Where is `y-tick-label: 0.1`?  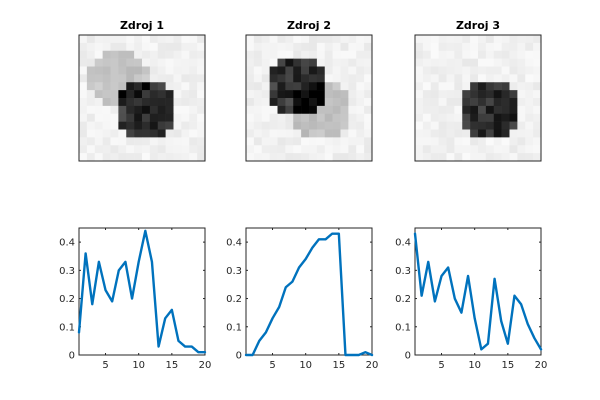 y-tick-label: 0.1 is located at coordinates (234, 327).